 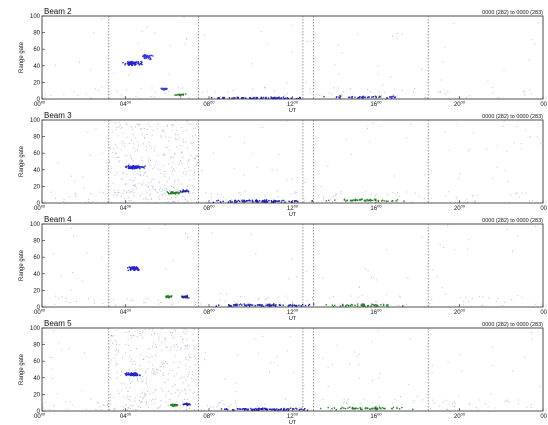 What do you see at coordinates (376, 416) in the screenshot?
I see `x-tick-label: 1600` at bounding box center [376, 416].